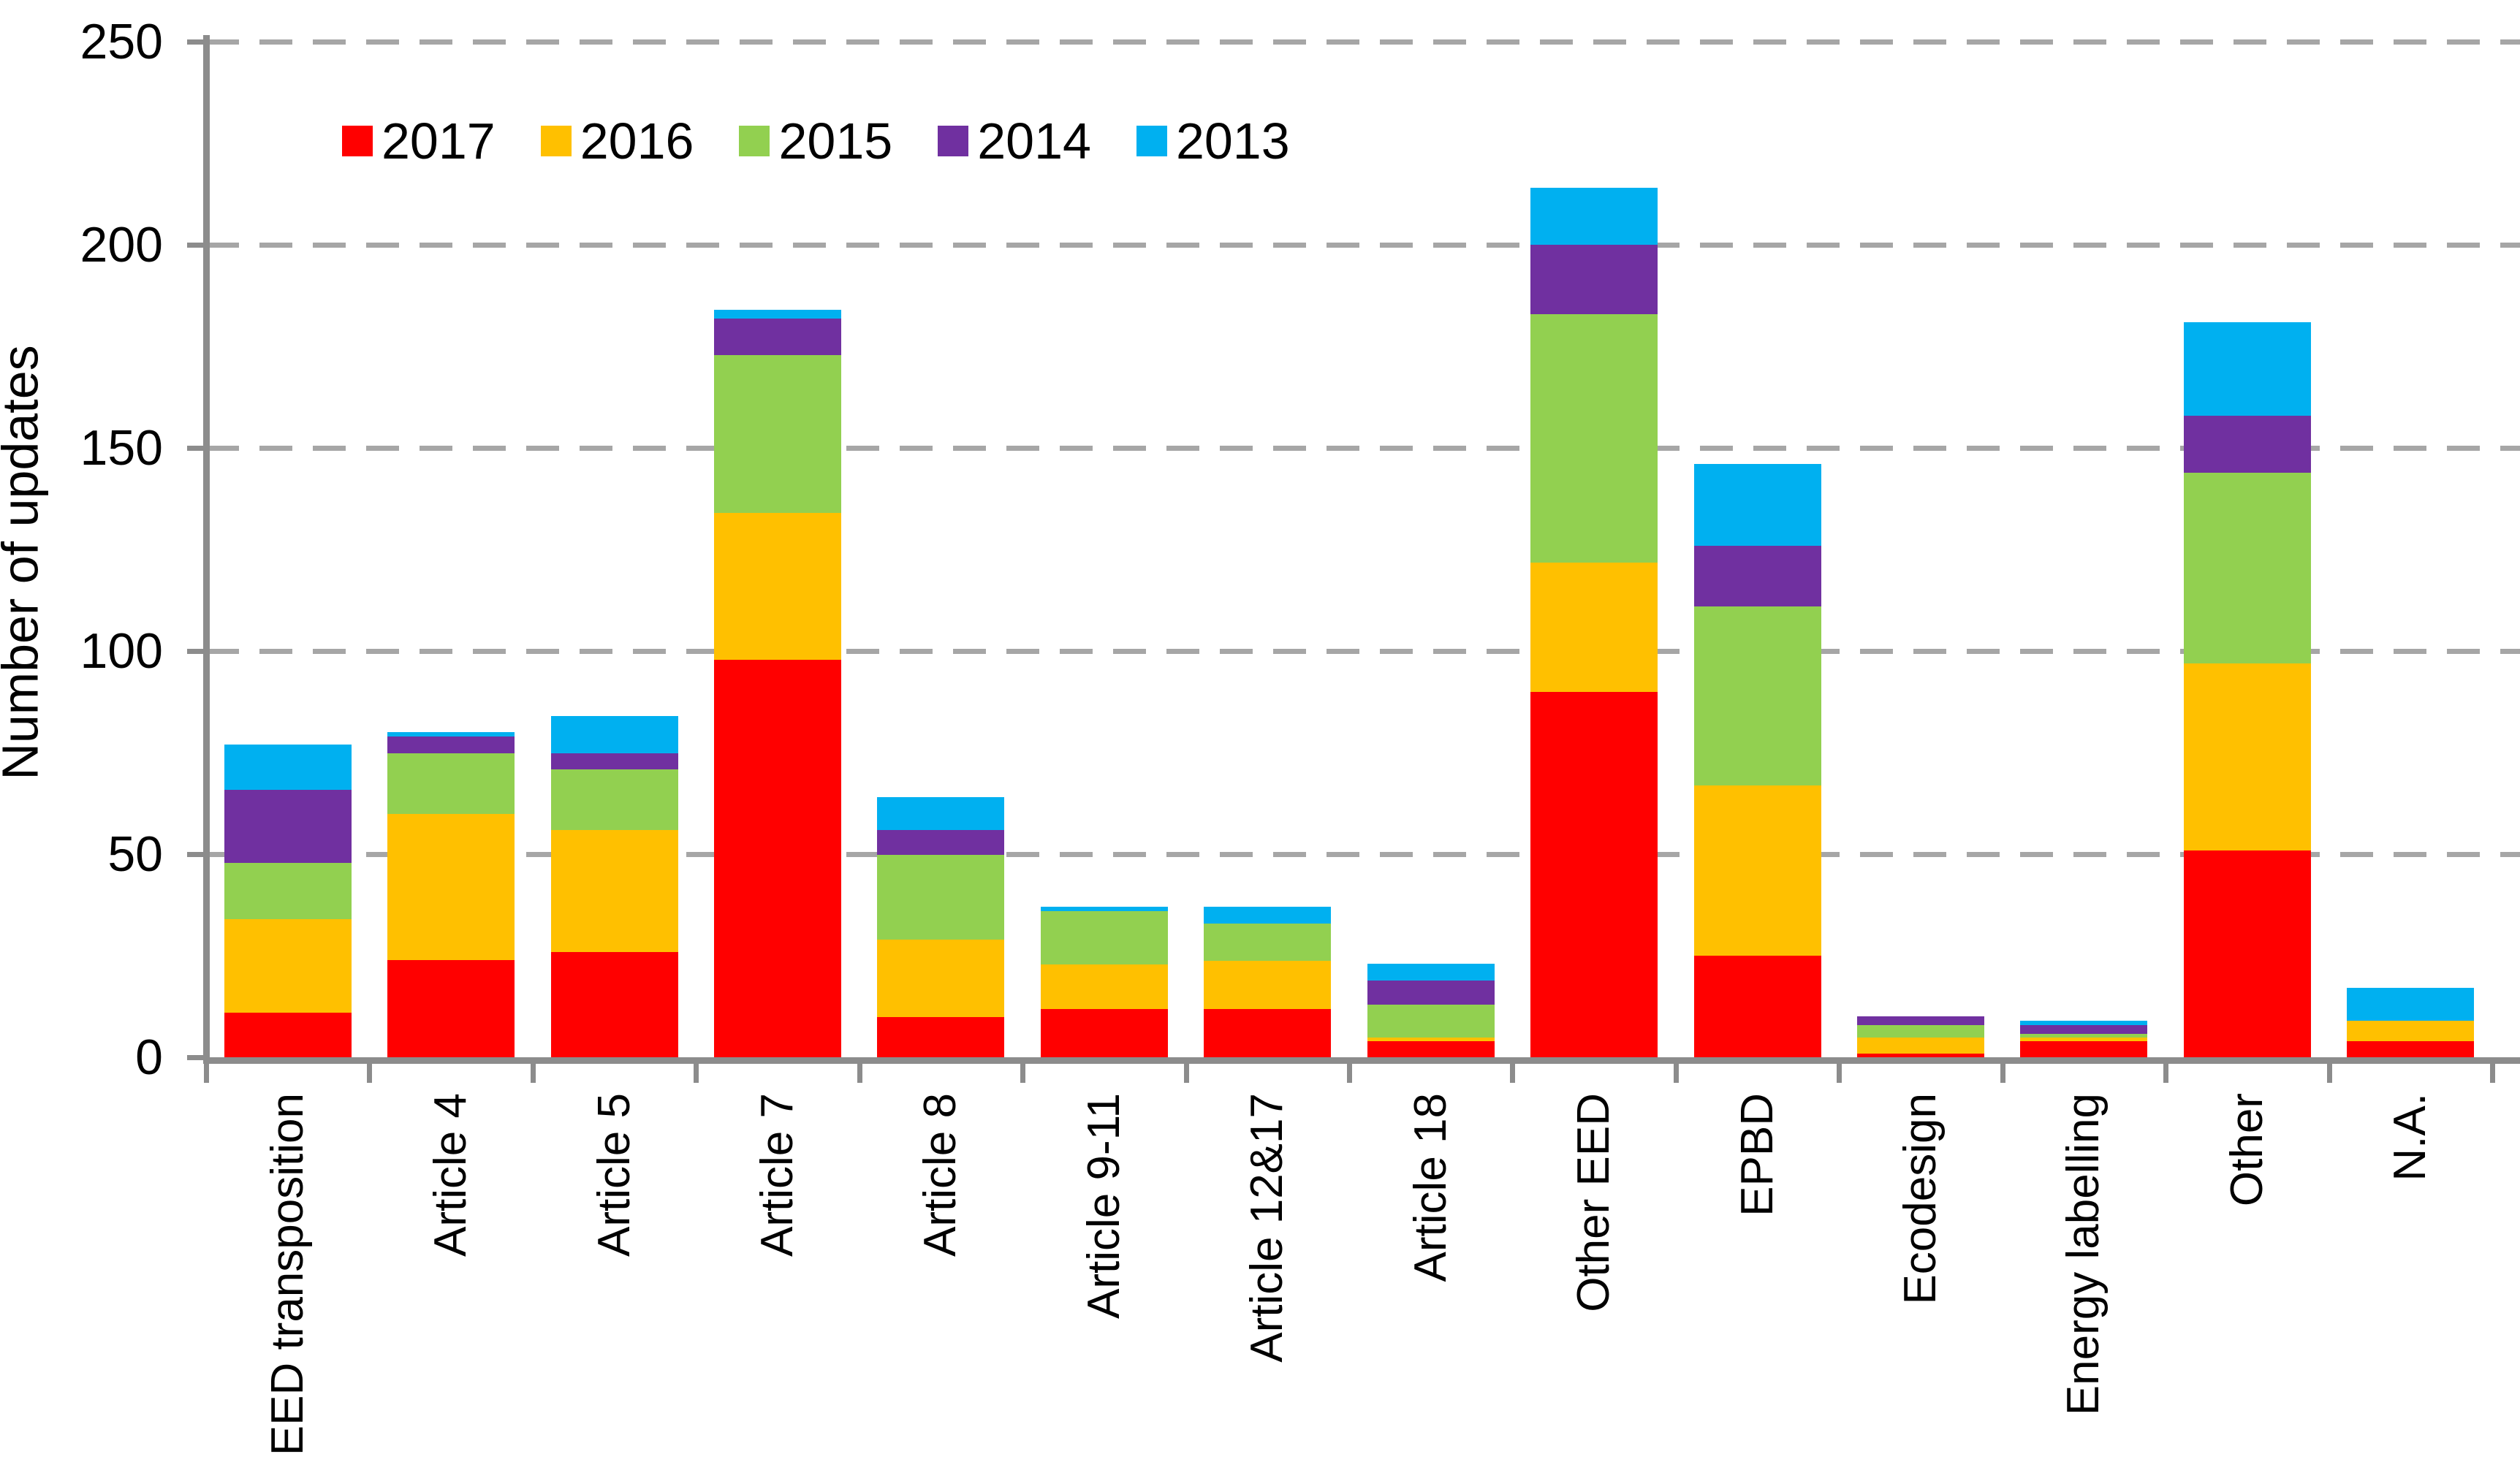 This screenshot has width=2520, height=1473. What do you see at coordinates (940, 813) in the screenshot?
I see `bar-segment-article-8-2013` at bounding box center [940, 813].